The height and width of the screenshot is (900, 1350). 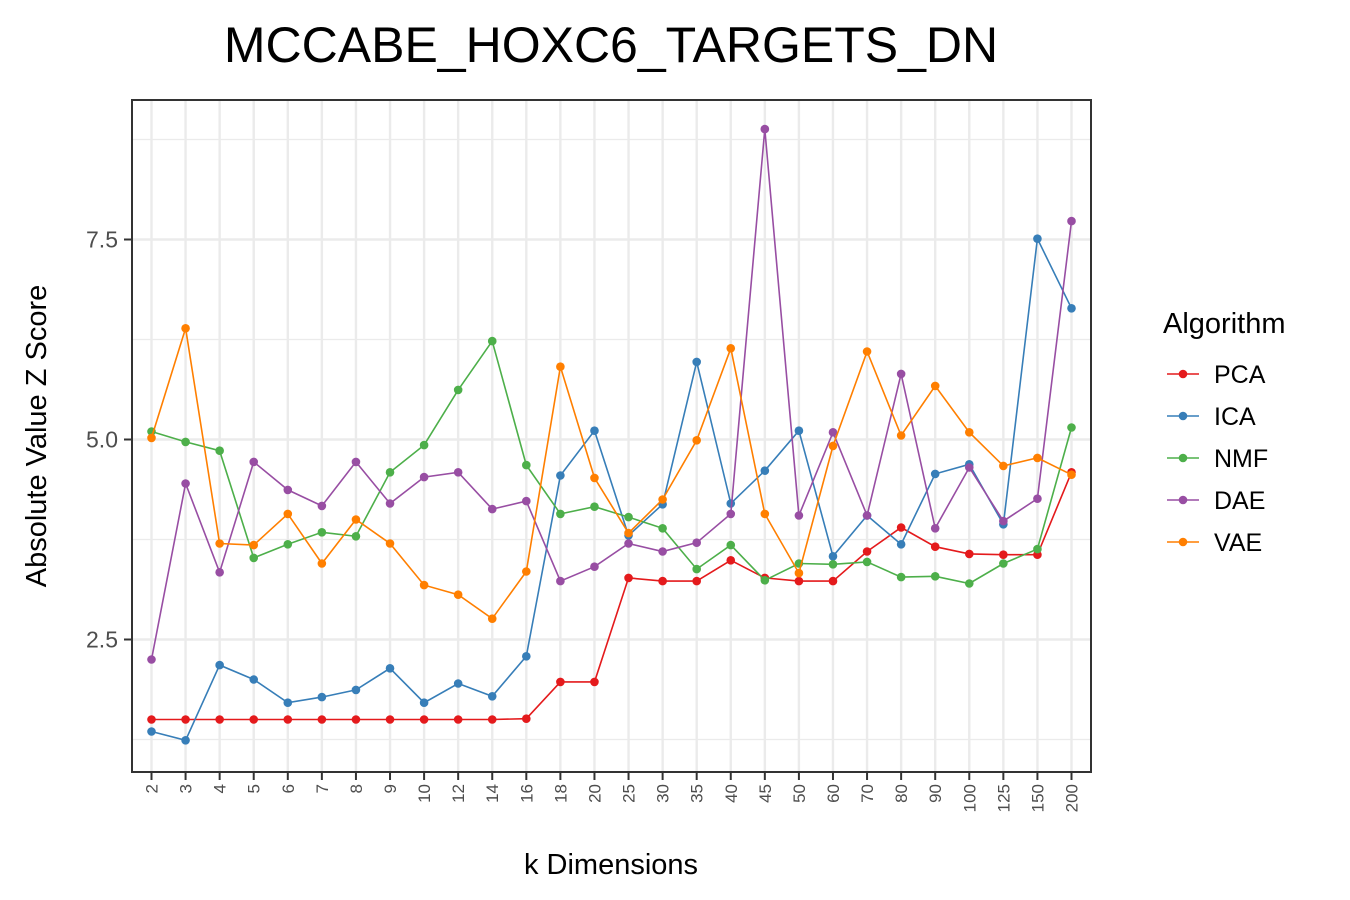 I want to click on x-tick-label: 4, so click(x=220, y=788).